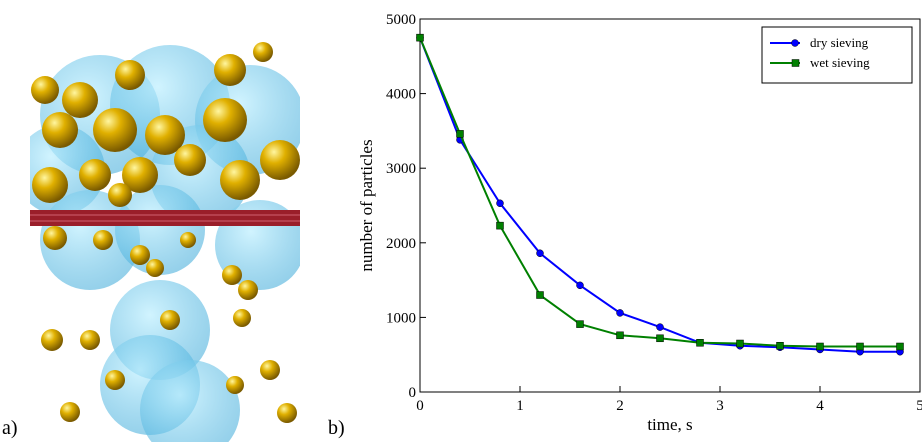  Describe the element at coordinates (401, 20) in the screenshot. I see `y-tick-label: 5000` at that location.